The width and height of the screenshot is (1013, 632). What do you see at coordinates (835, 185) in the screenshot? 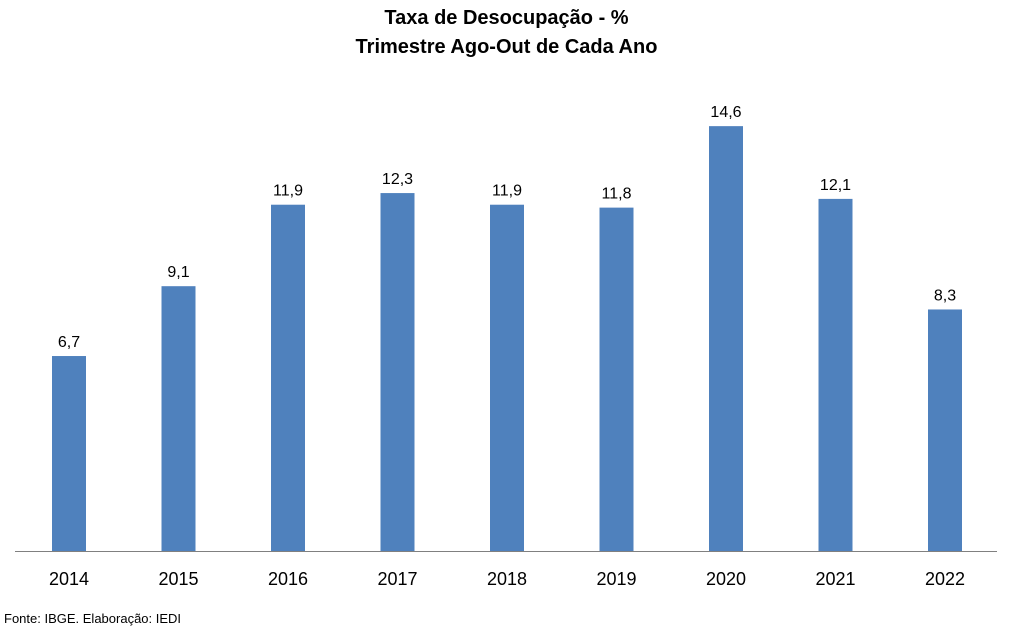
I see `data-label-2021: 12,1` at bounding box center [835, 185].